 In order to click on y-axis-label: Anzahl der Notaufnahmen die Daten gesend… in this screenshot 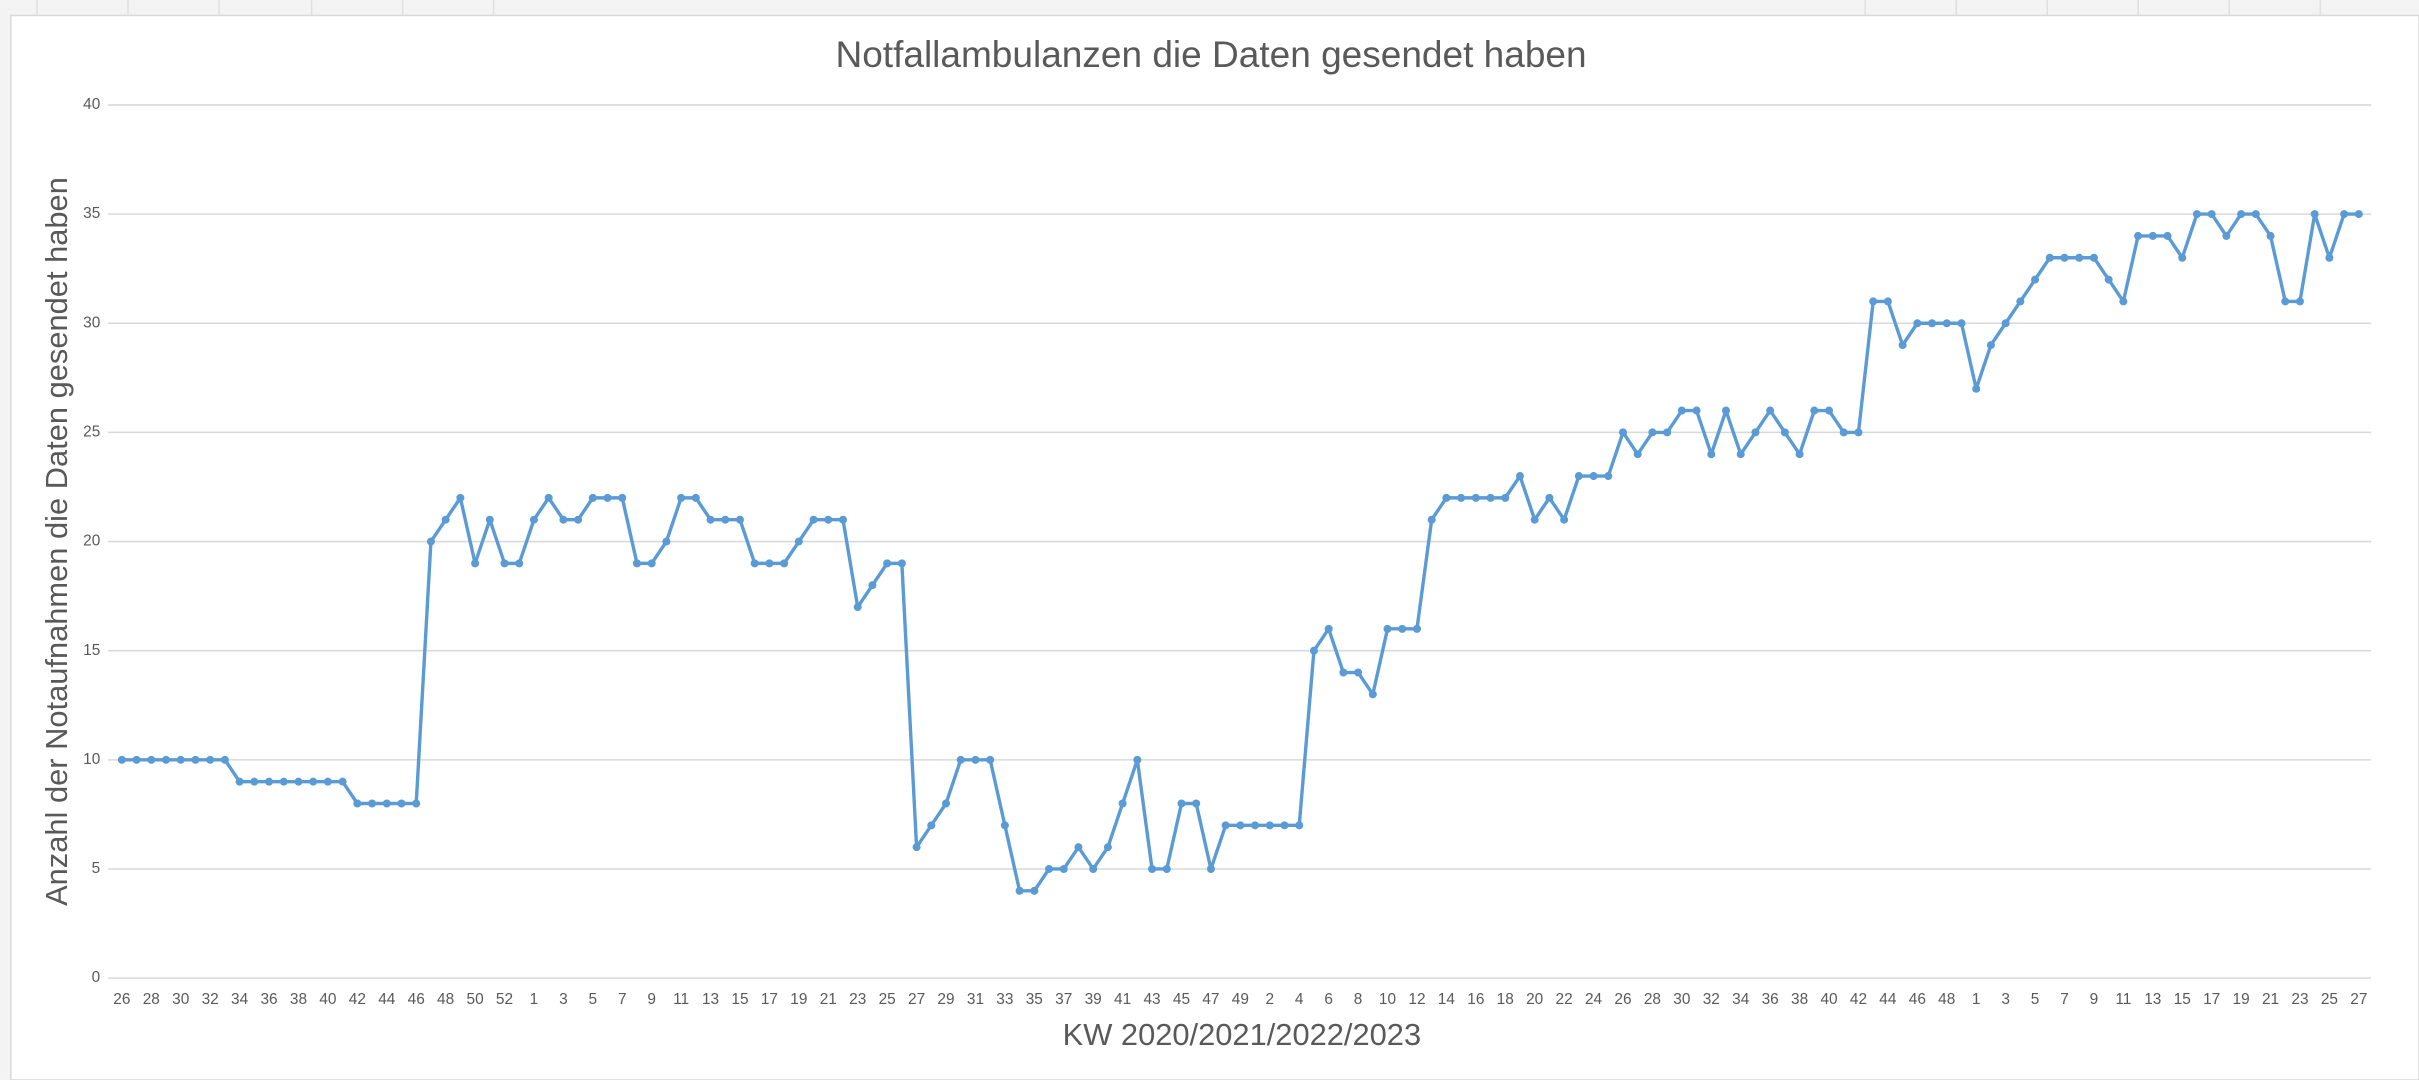, I will do `click(56, 541)`.